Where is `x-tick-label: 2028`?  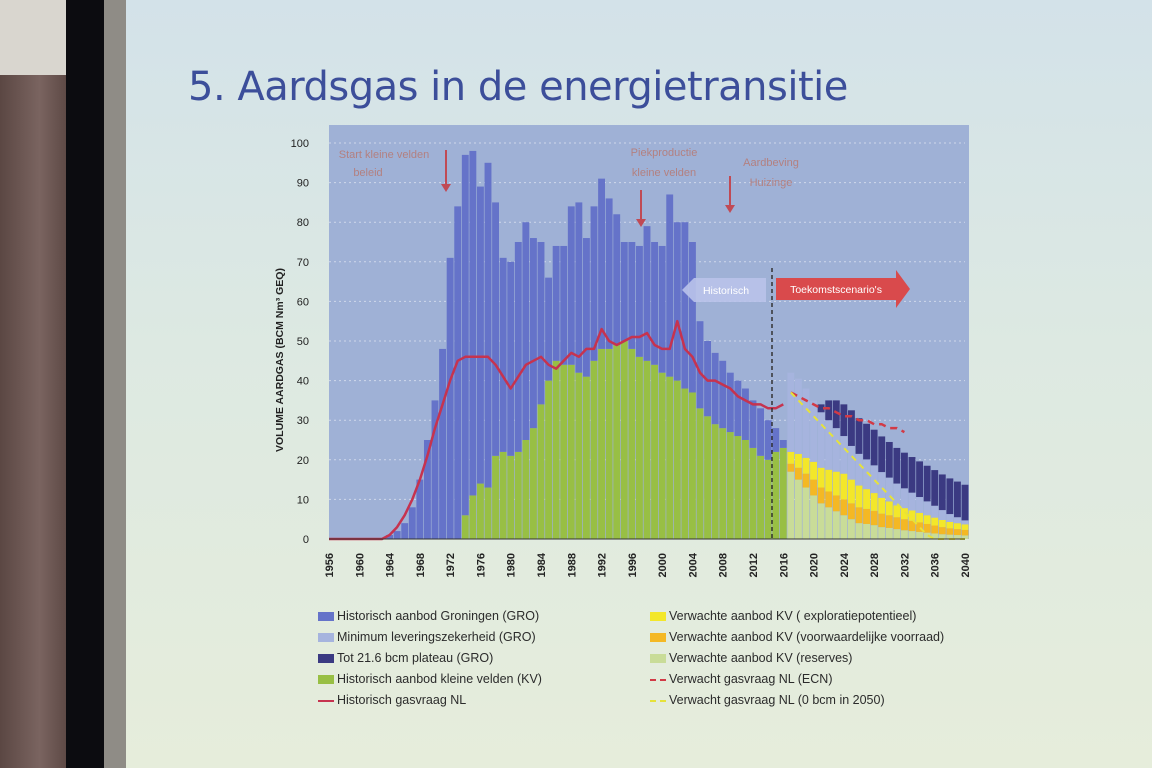 x-tick-label: 2028 is located at coordinates (875, 565).